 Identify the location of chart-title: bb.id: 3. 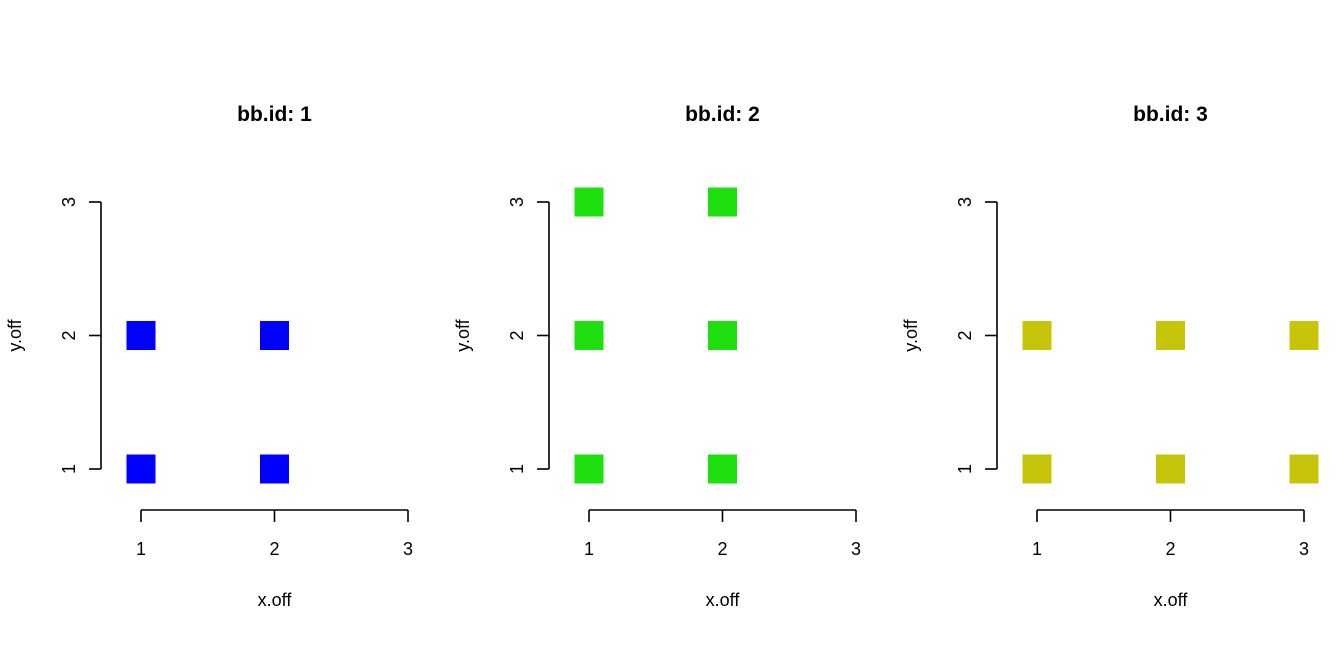
(1170, 114).